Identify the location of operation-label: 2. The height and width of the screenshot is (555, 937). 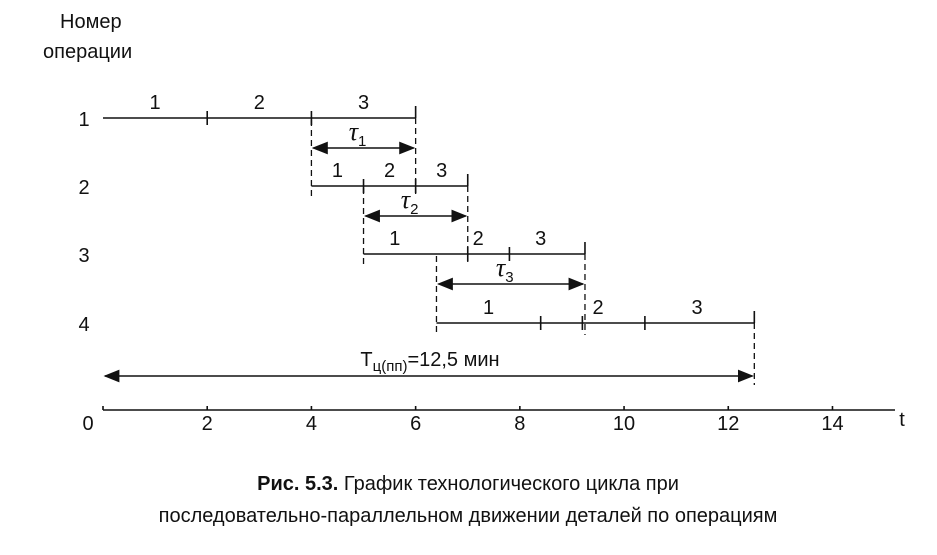
(83, 188).